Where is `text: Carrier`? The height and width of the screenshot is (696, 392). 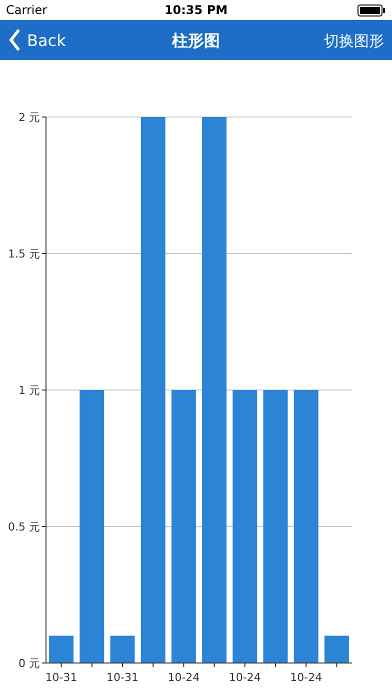 text: Carrier is located at coordinates (27, 10).